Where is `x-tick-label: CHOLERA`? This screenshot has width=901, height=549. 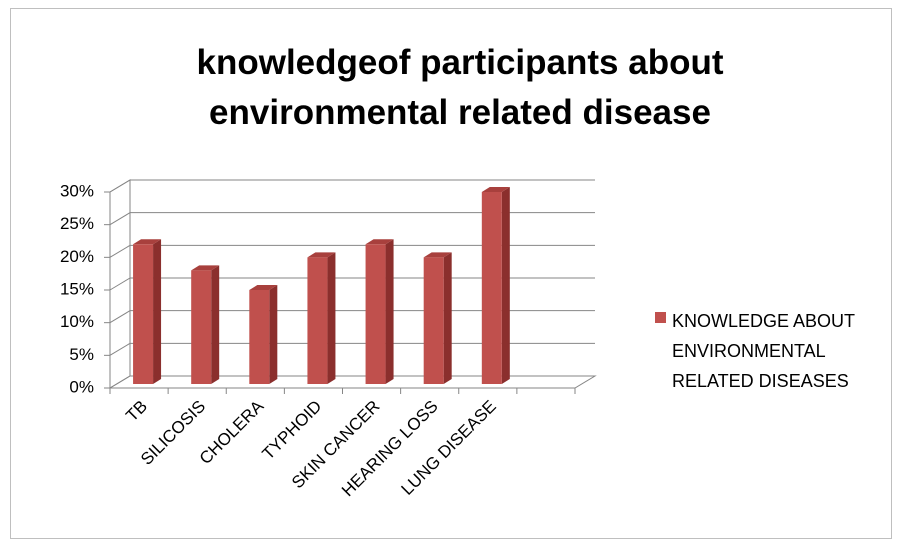 x-tick-label: CHOLERA is located at coordinates (232, 432).